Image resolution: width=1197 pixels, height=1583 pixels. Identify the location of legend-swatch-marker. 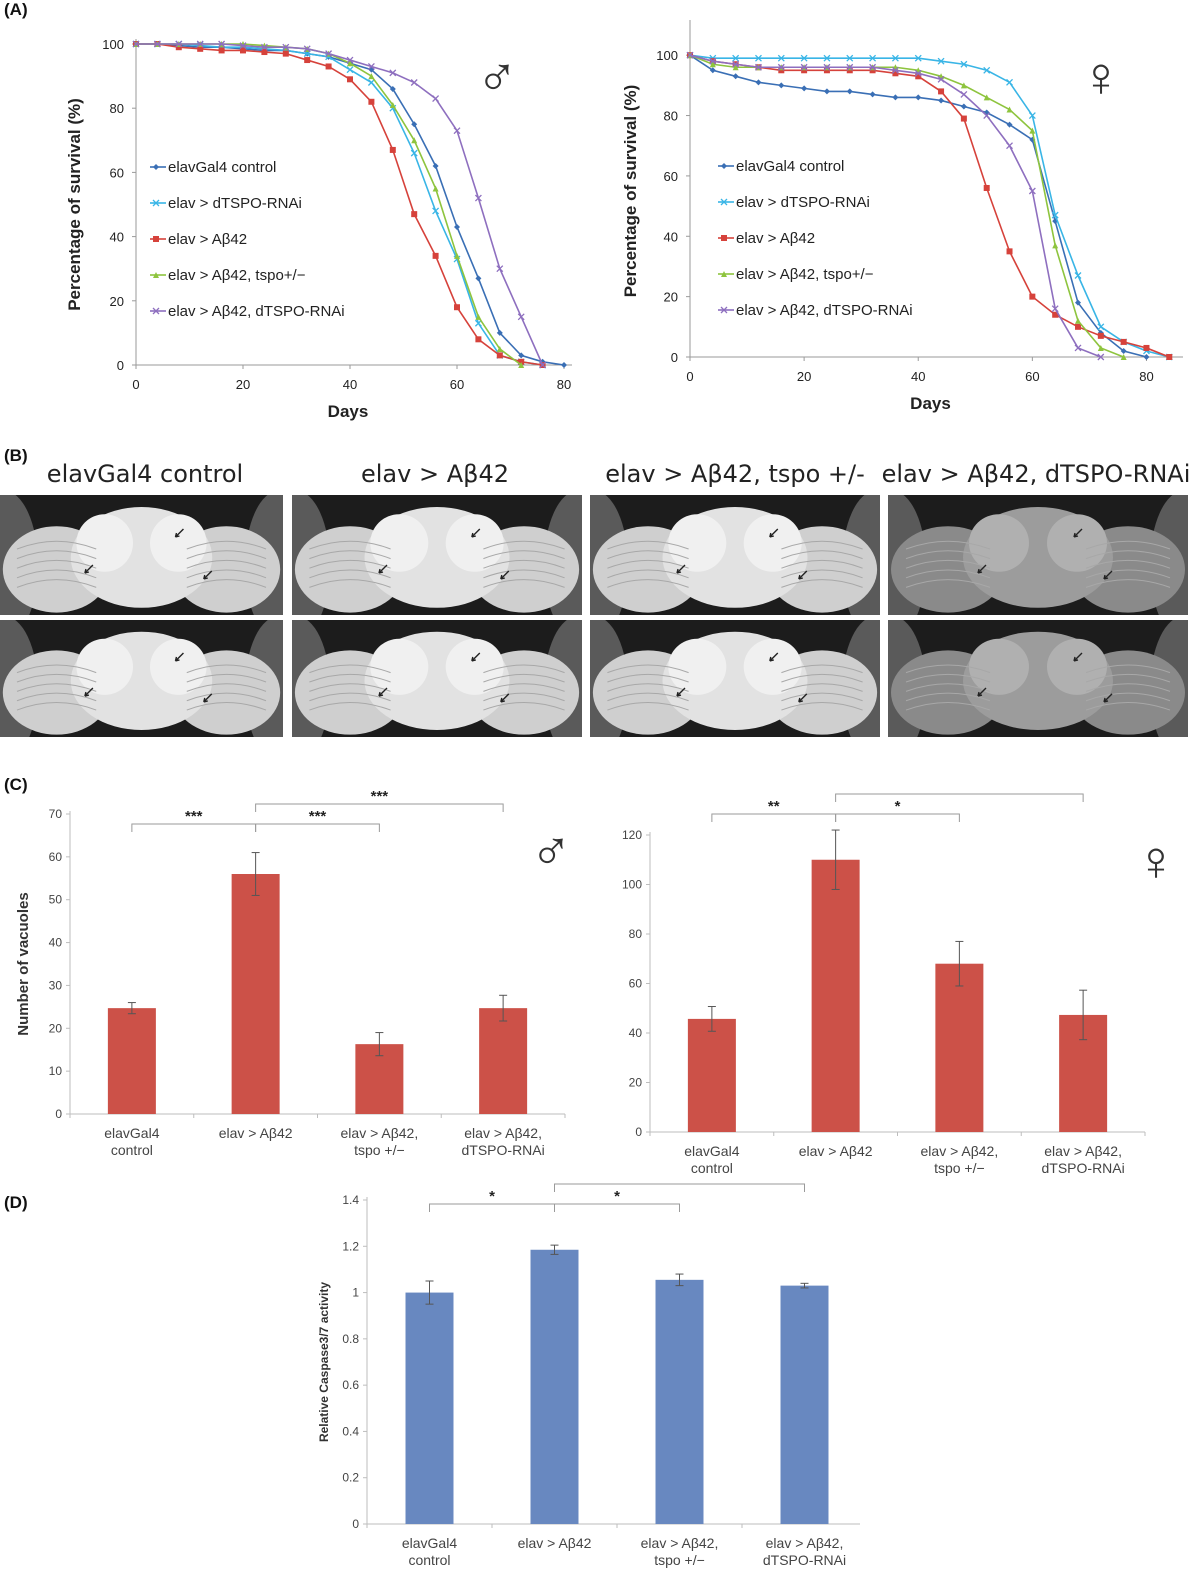
(156, 203).